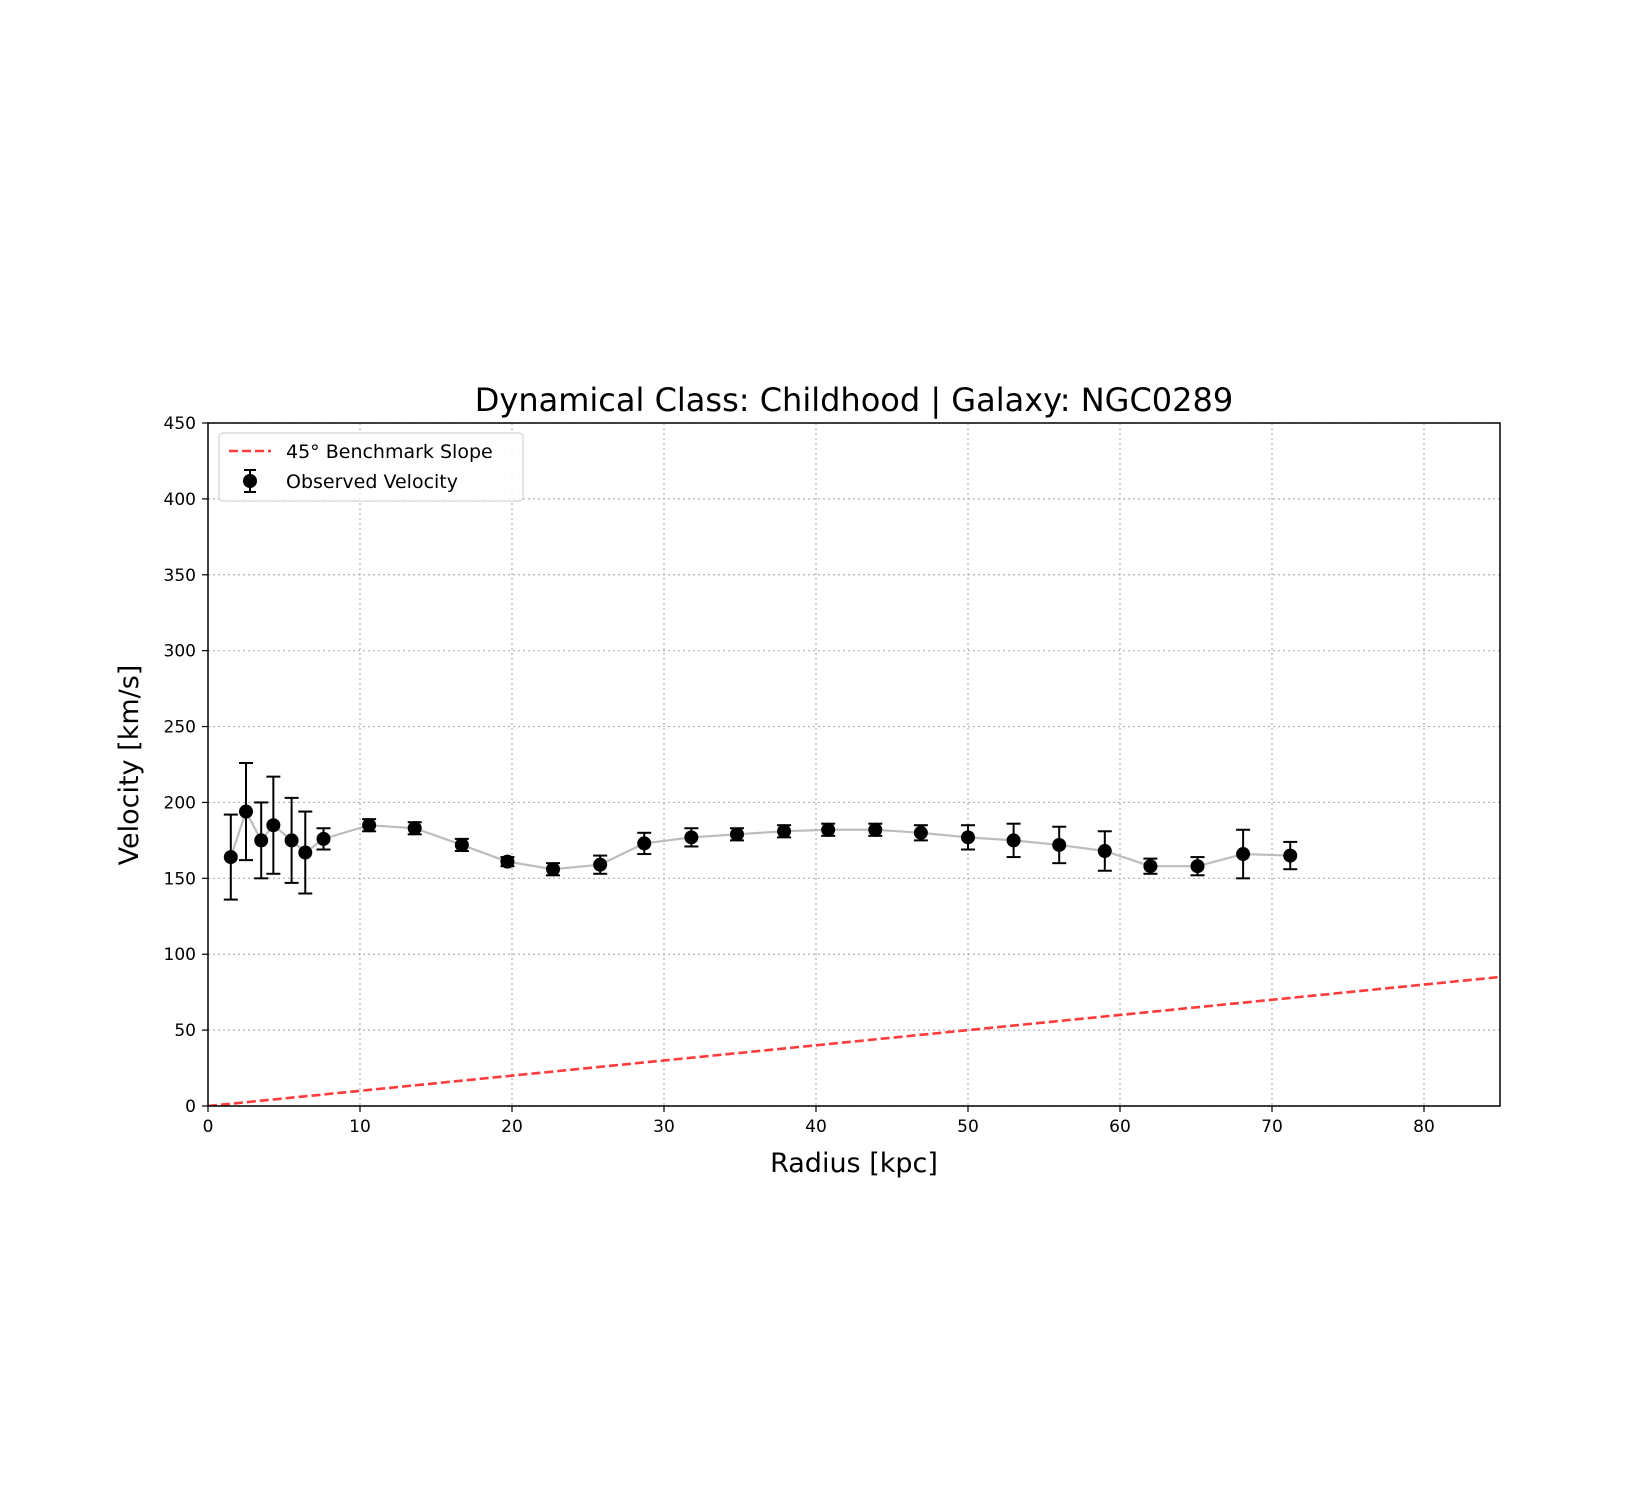  What do you see at coordinates (129, 765) in the screenshot?
I see `y-axis-label: Velocity [km/s]` at bounding box center [129, 765].